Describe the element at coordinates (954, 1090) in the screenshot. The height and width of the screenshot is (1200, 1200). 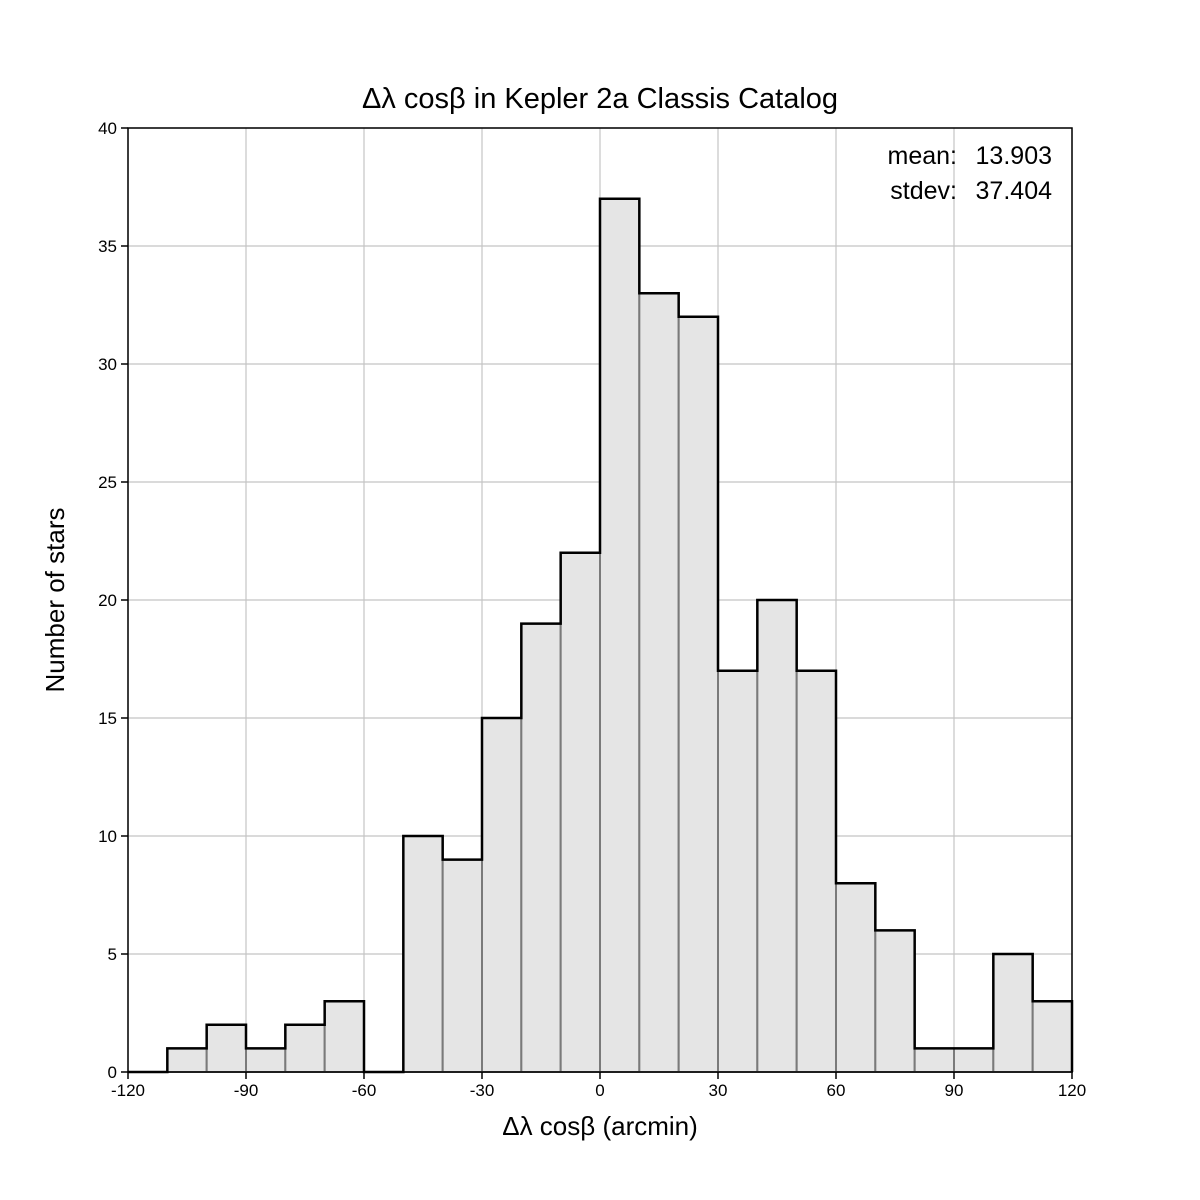
I see `x-tick-label: 90` at that location.